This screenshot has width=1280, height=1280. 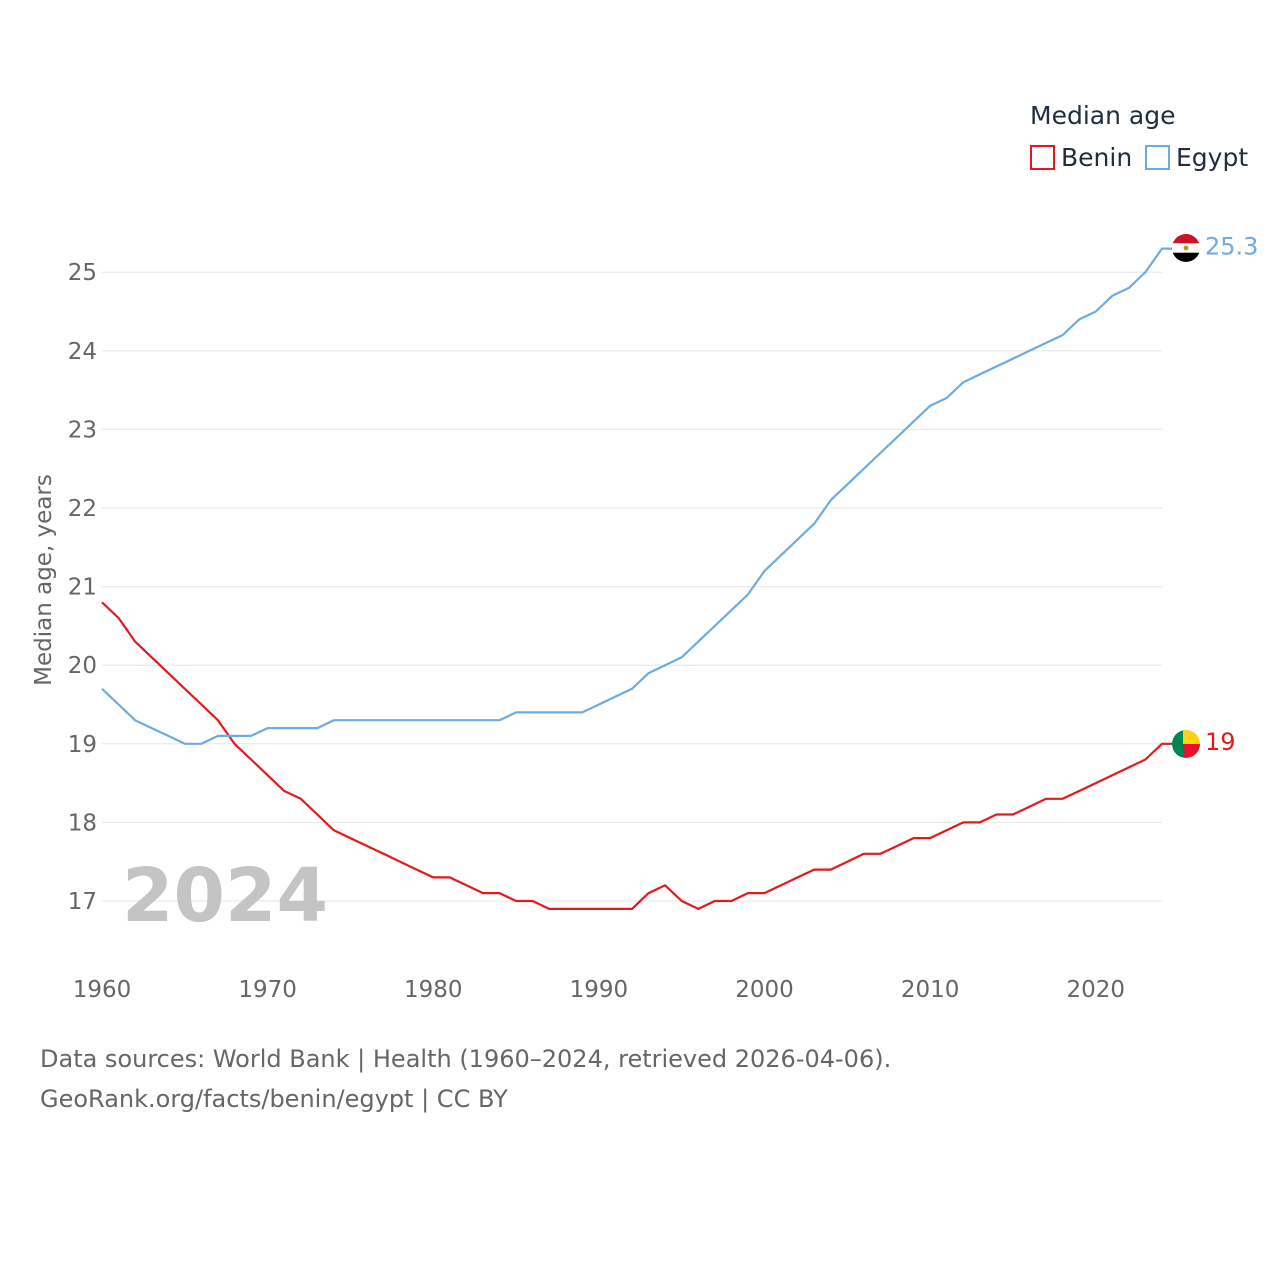 I want to click on x-axis-ticks: 1960 1970 1980 1990 2000 2010 2020, so click(x=599, y=990).